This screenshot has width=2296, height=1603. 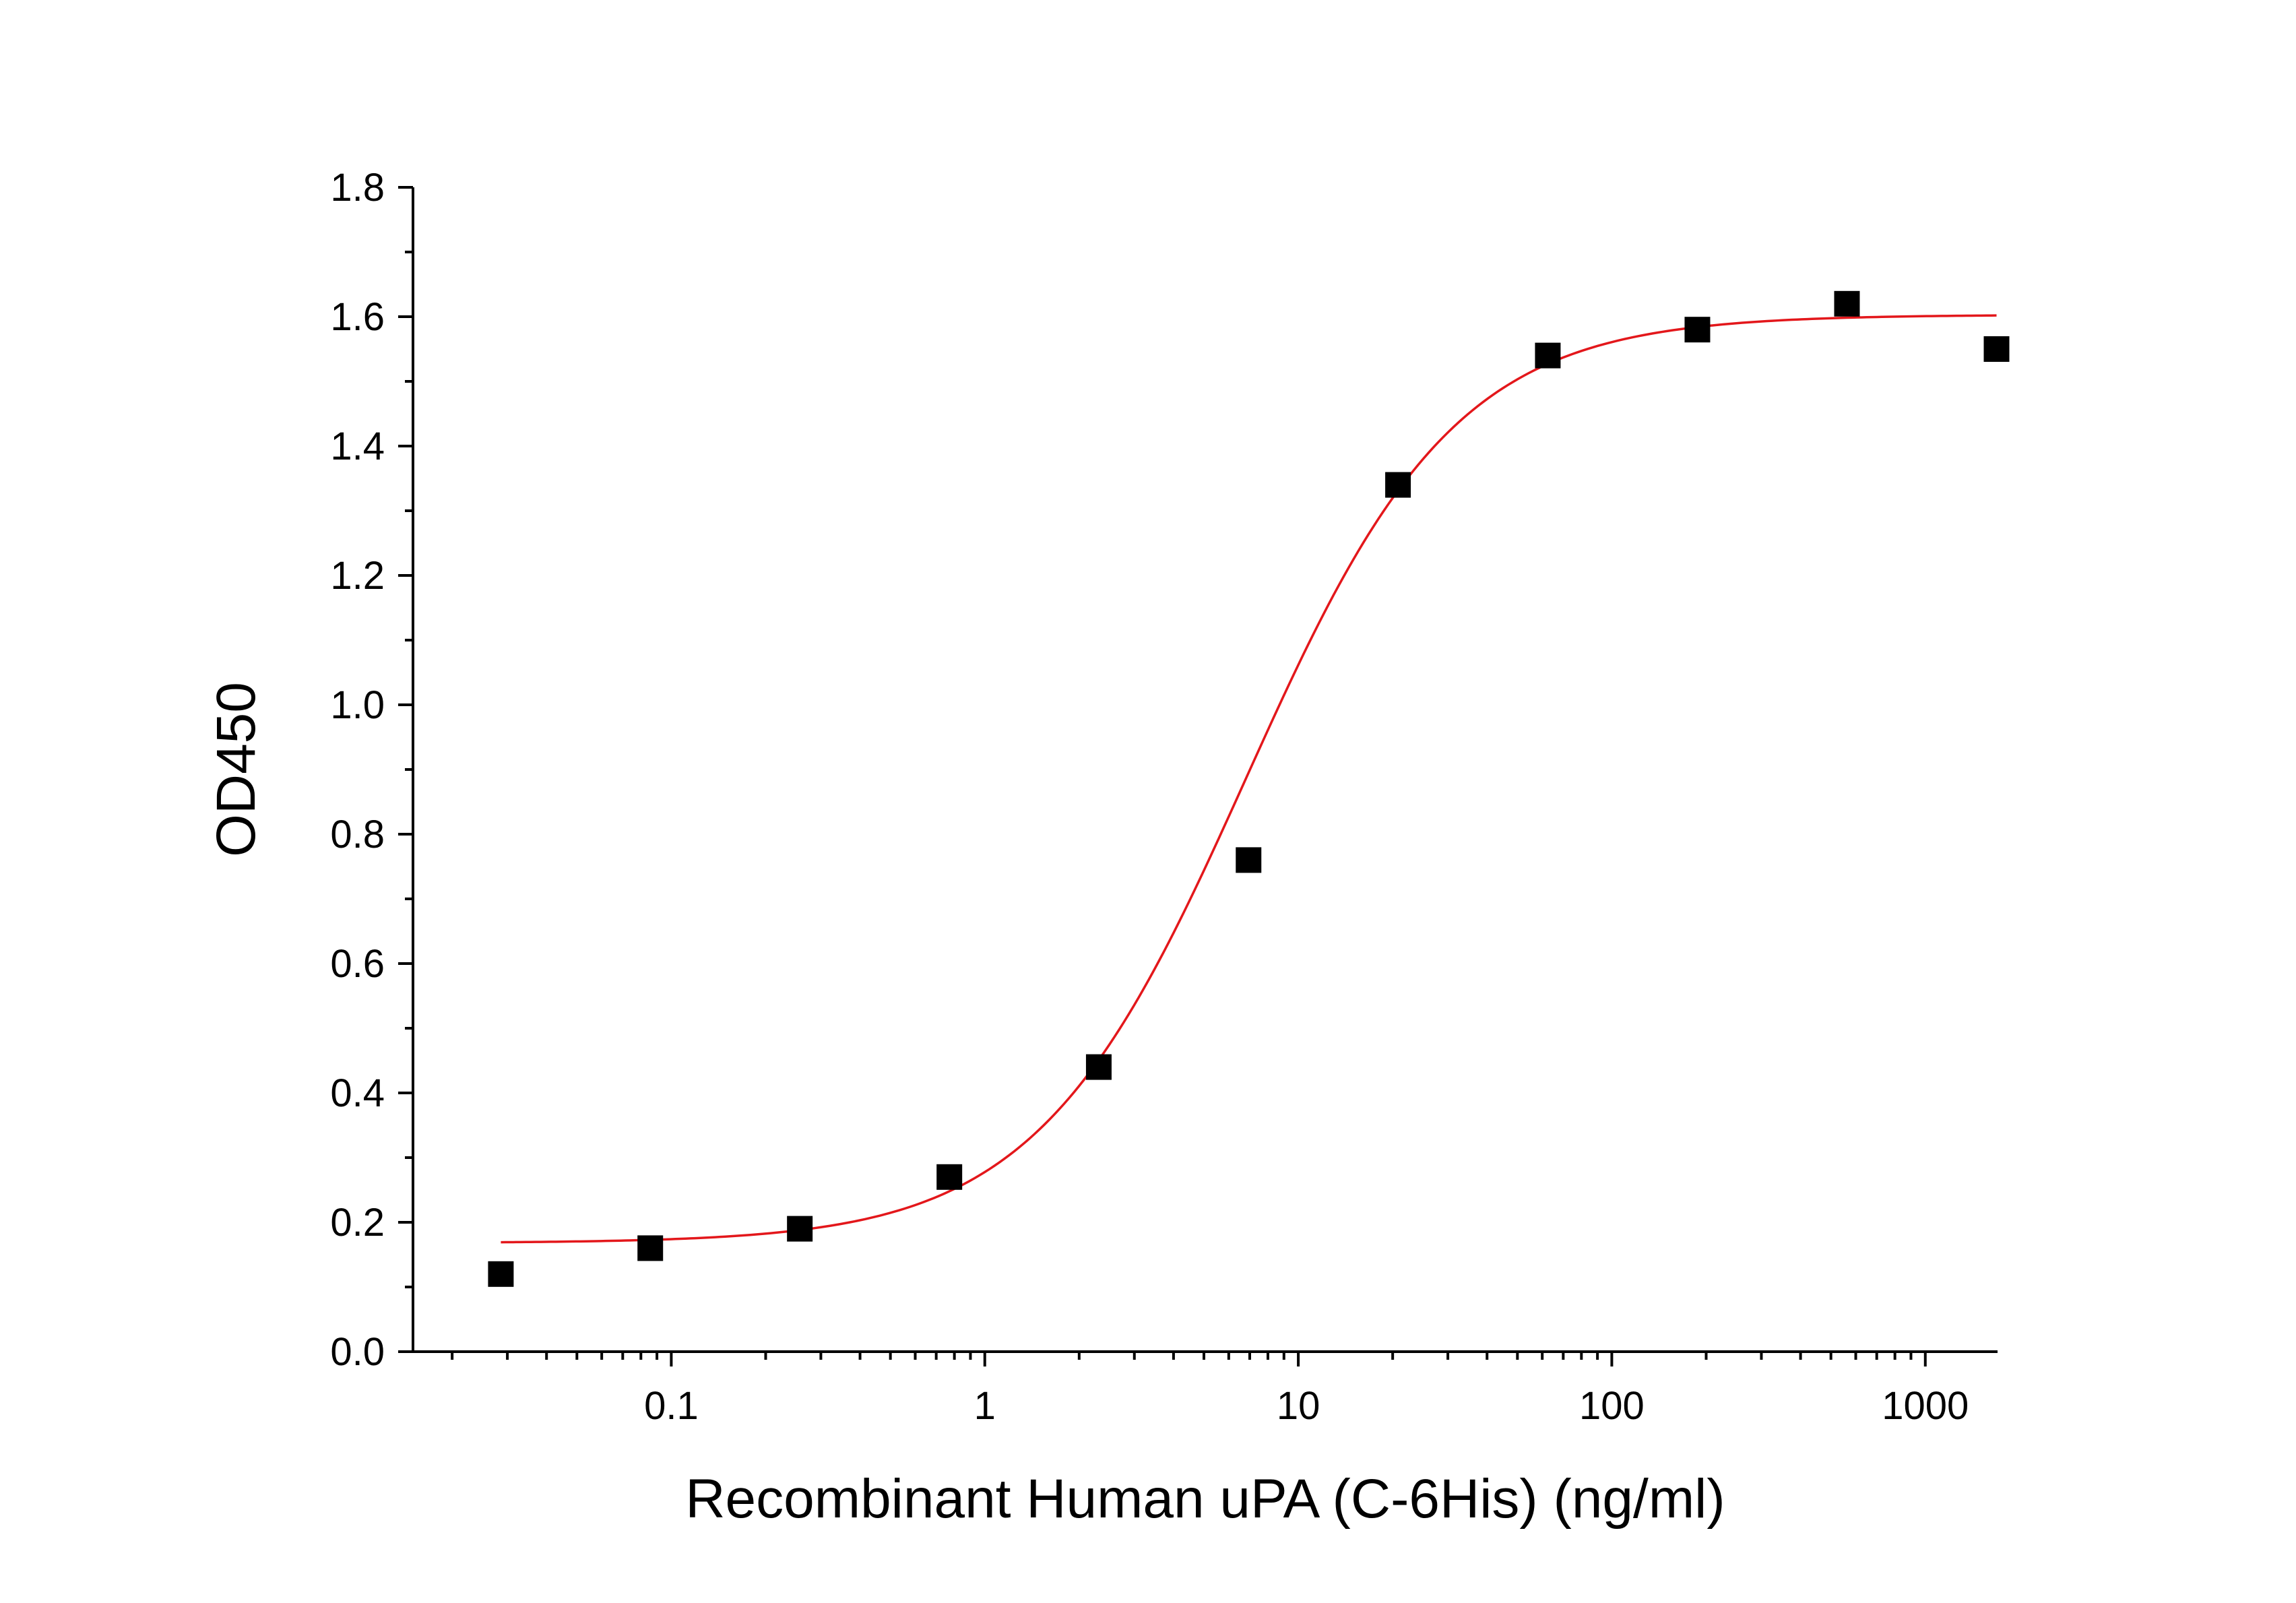 I want to click on x-tick-label: 1000, so click(x=1925, y=1406).